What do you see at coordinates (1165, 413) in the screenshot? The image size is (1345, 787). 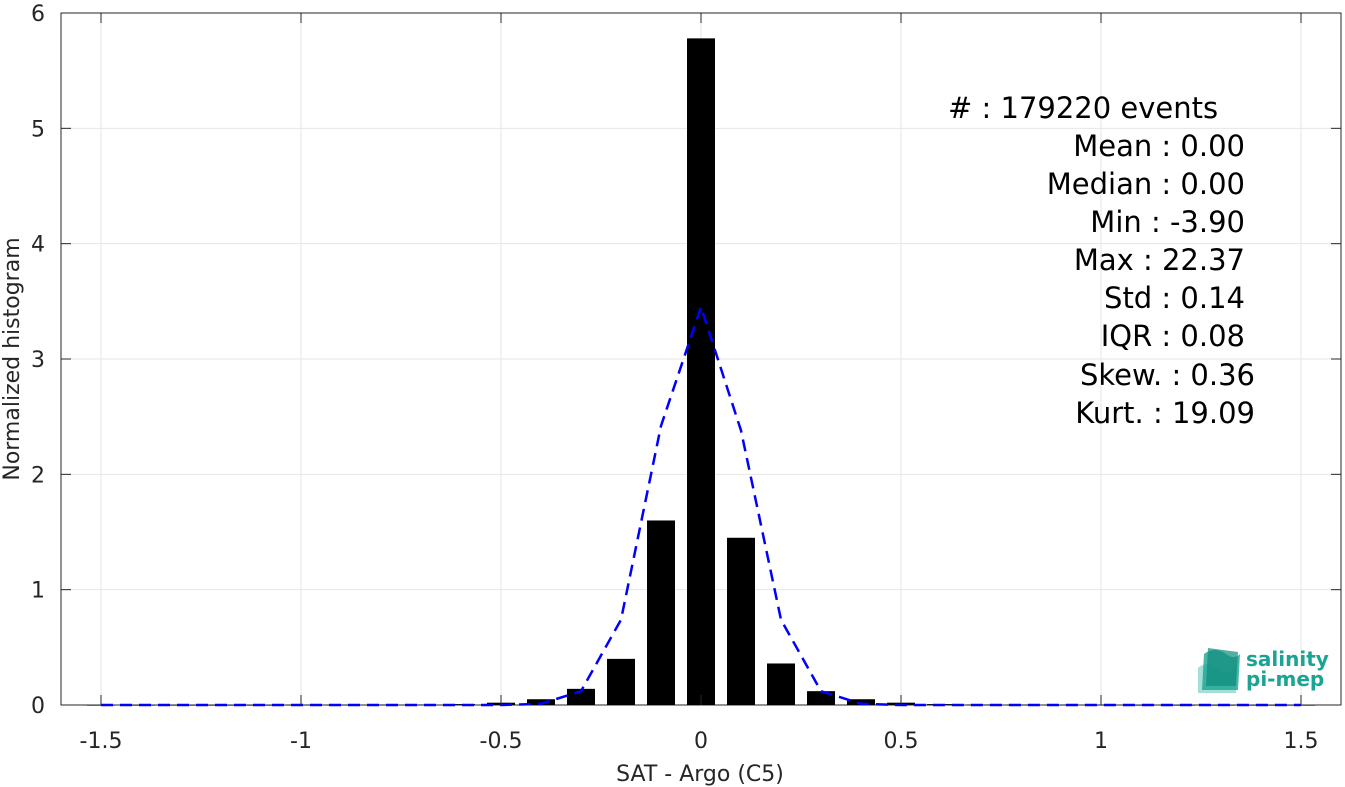 I see `stat-kurt: Kurt. : 19.09` at bounding box center [1165, 413].